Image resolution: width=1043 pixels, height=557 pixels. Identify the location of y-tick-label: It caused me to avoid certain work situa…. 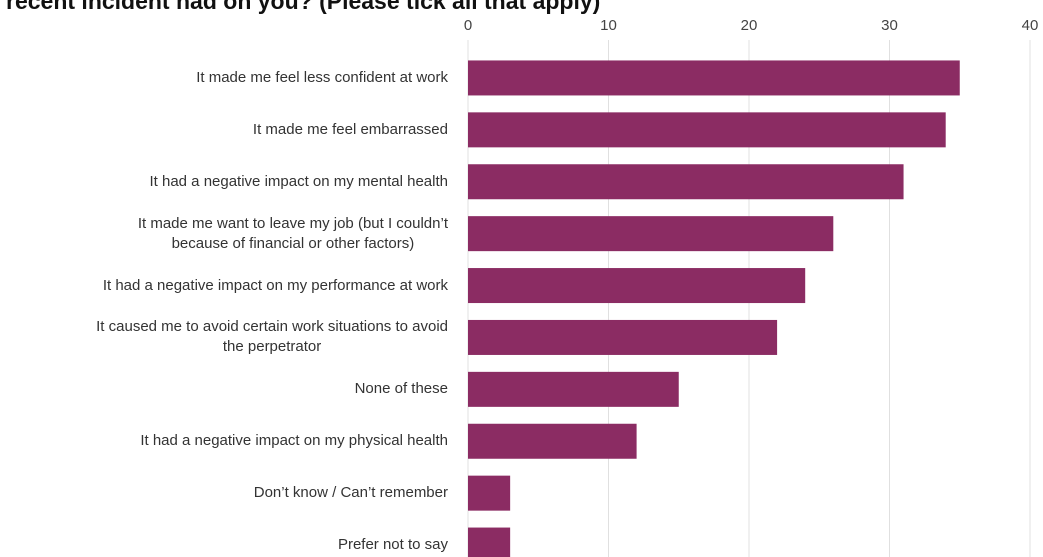
(272, 337).